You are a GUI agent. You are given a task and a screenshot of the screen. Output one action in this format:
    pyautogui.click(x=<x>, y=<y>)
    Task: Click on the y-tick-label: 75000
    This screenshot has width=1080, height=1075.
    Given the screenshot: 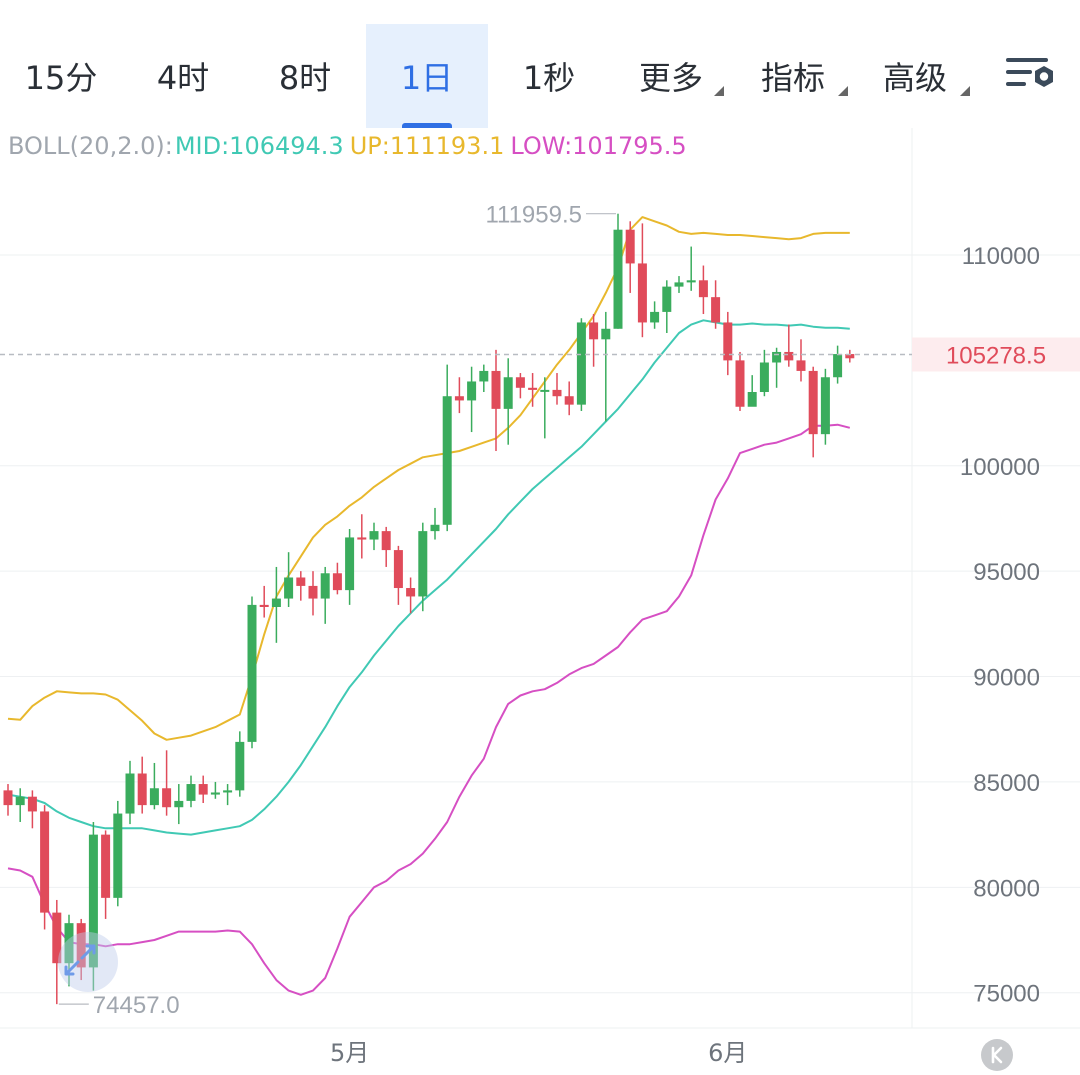 What is the action you would take?
    pyautogui.click(x=1006, y=994)
    